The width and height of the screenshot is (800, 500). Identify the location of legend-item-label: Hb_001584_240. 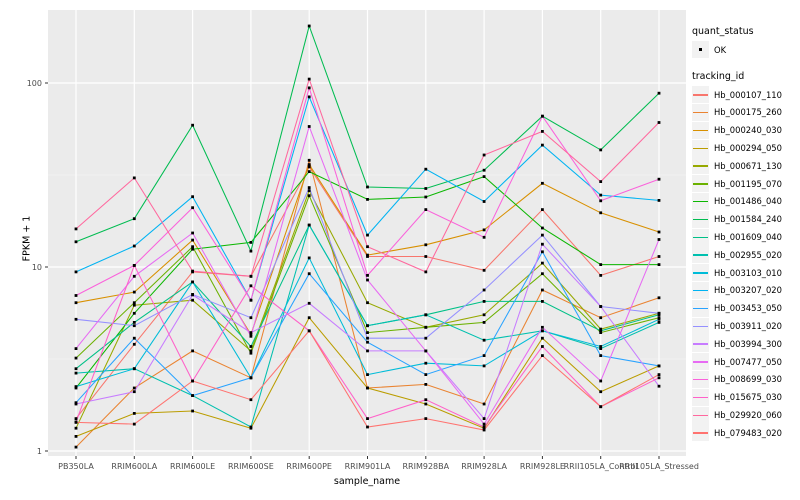
(748, 219).